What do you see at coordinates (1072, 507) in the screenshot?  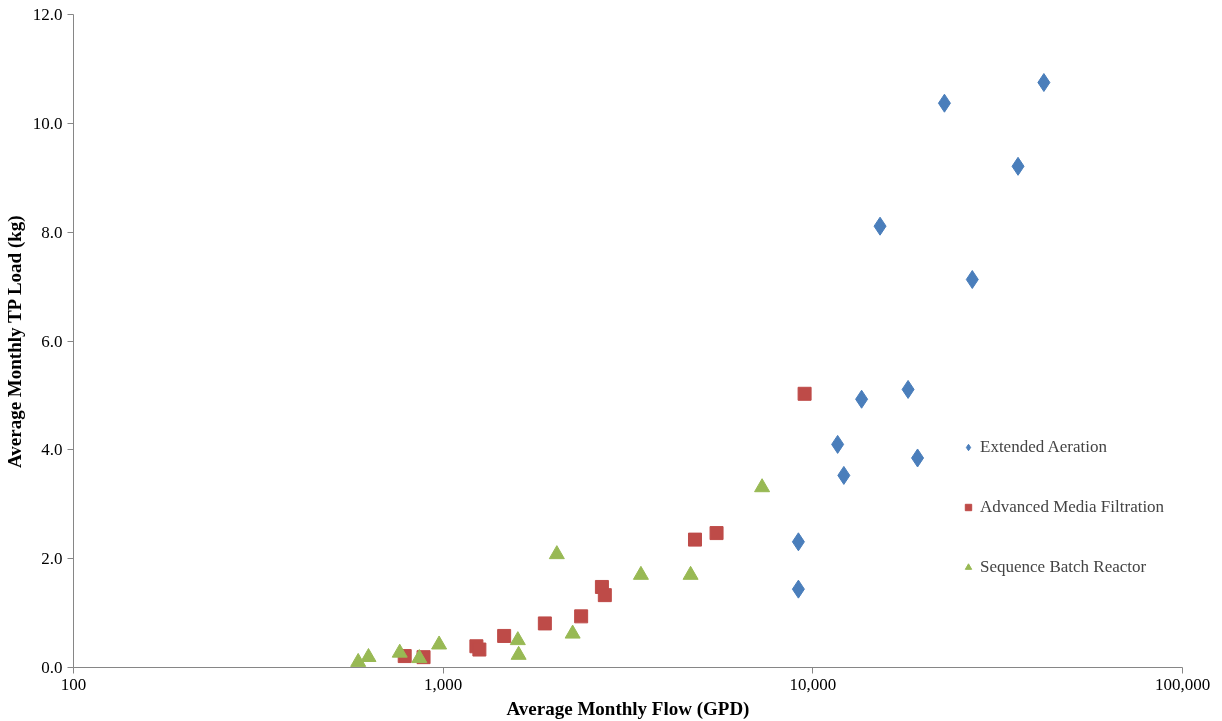 I see `legend-label: Advanced Media Filtration` at bounding box center [1072, 507].